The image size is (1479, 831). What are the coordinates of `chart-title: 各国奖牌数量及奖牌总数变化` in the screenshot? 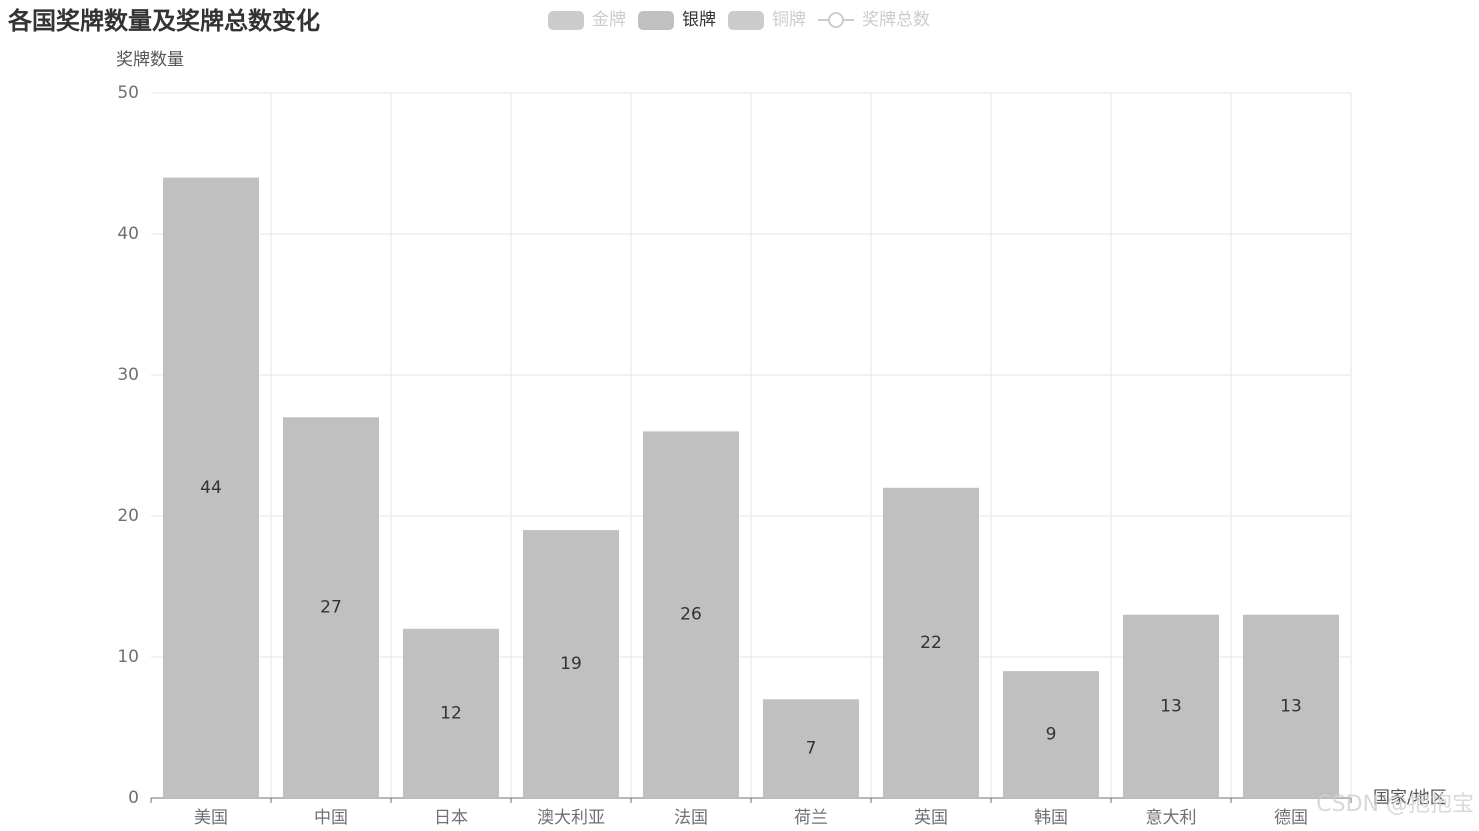 It's located at (163, 21).